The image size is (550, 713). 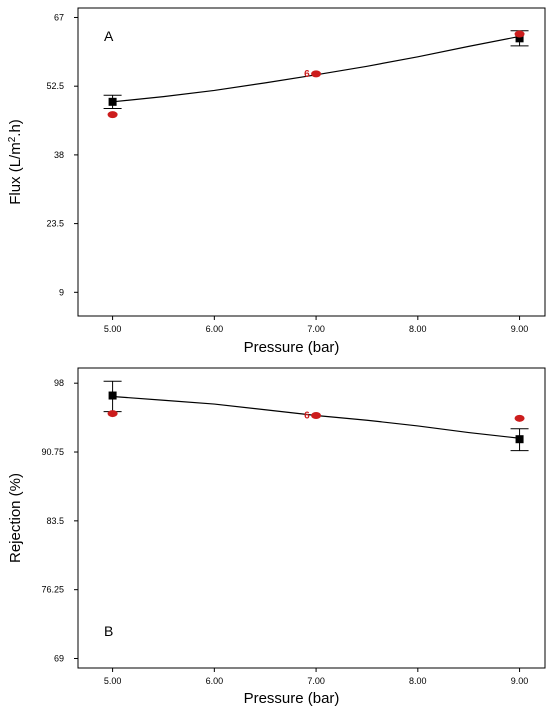 I want to click on y-axis-title-main: Flux (L/m, so click(x=15, y=173).